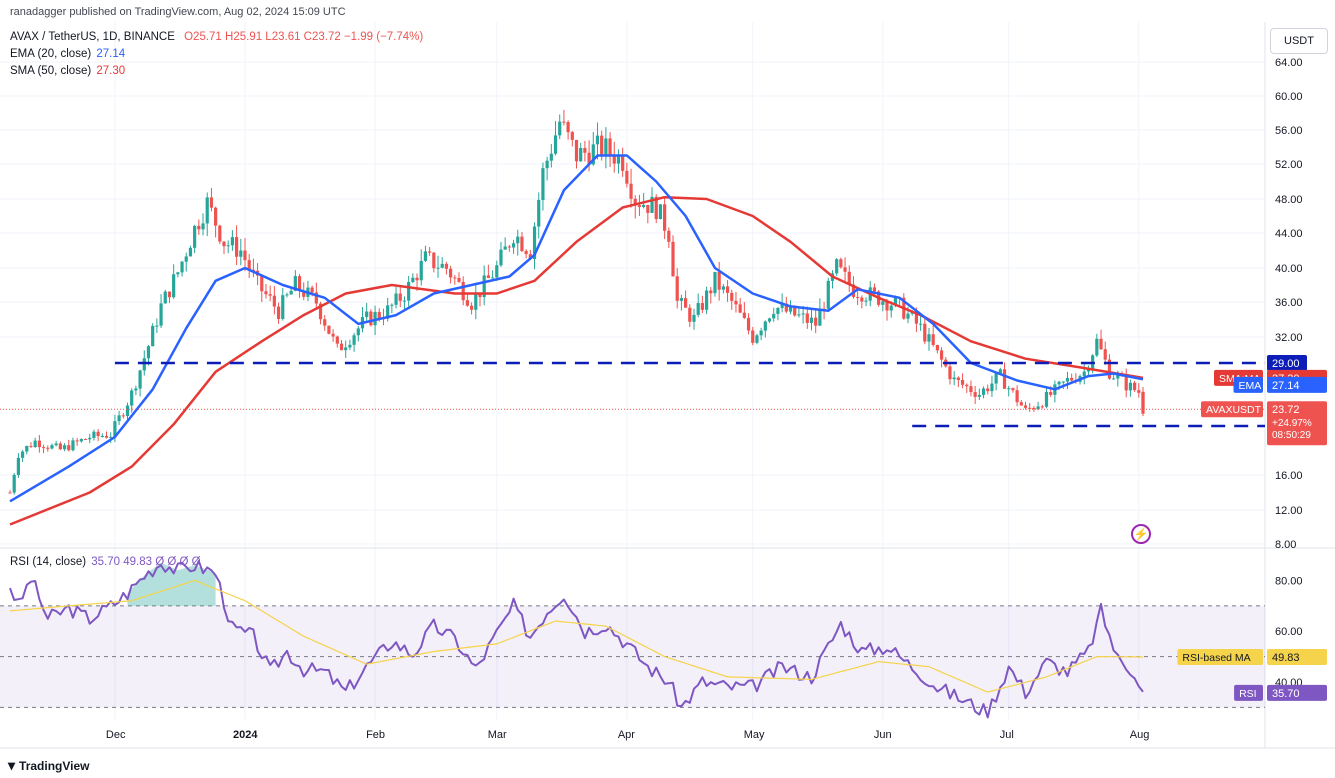 The height and width of the screenshot is (778, 1335). Describe the element at coordinates (1297, 423) in the screenshot. I see `price-tag-value-bg` at that location.